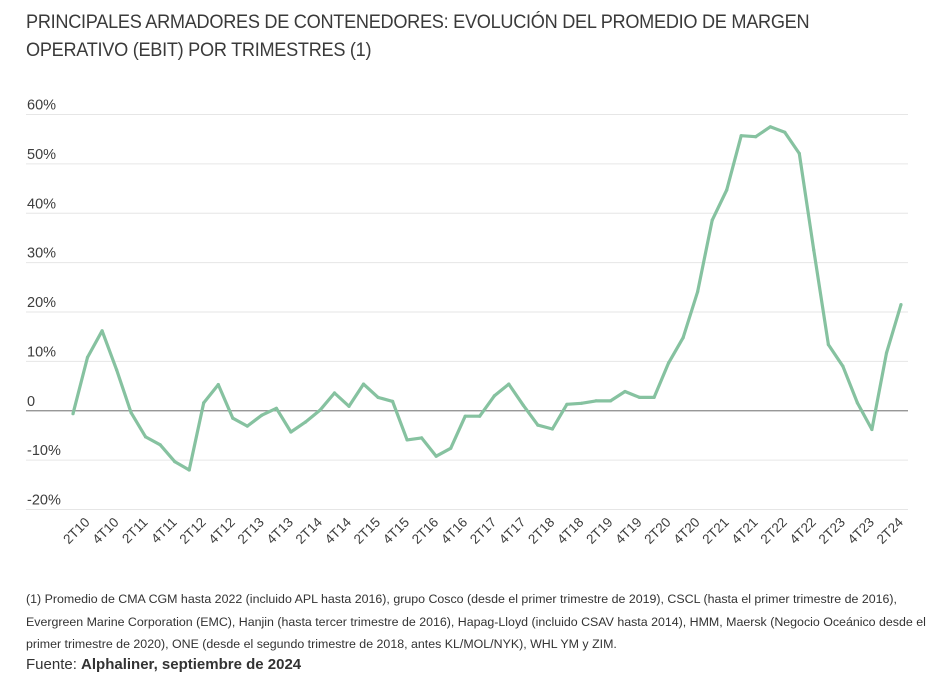  Describe the element at coordinates (396, 531) in the screenshot. I see `x-tick-label: 4T15` at that location.